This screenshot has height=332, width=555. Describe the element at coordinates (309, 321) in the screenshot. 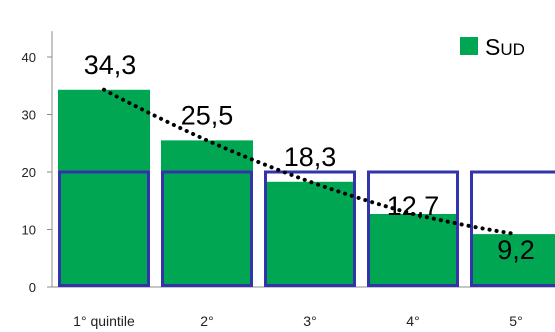

I see `category-label: 3°` at that location.